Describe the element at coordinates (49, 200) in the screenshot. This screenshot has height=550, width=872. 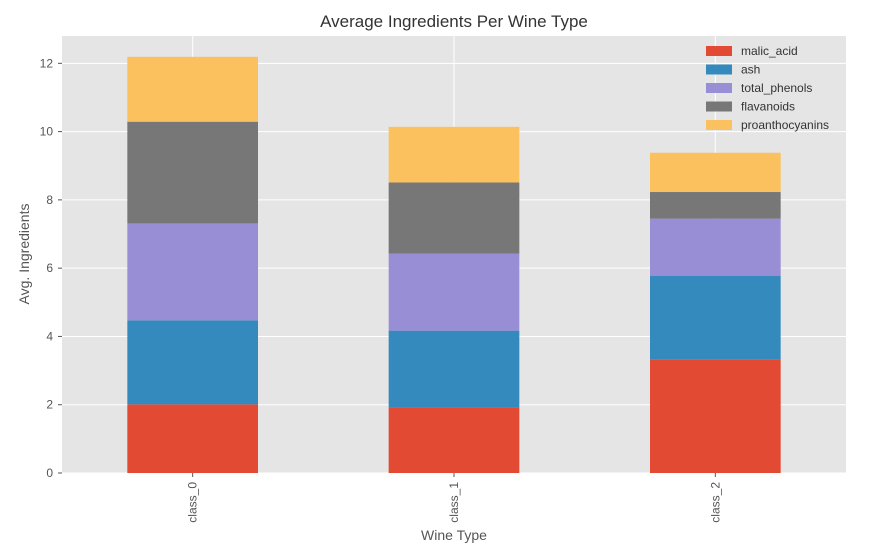
I see `y-tick-label: 8` at that location.